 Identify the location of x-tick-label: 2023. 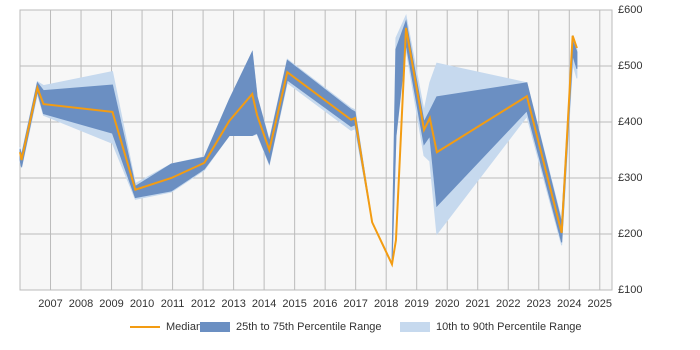
(539, 304).